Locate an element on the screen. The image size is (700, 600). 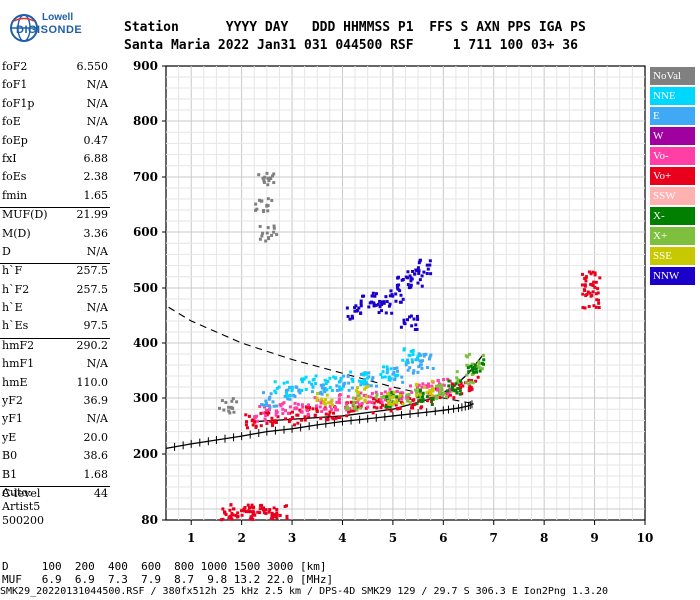
param-separator is located at coordinates (55, 208).